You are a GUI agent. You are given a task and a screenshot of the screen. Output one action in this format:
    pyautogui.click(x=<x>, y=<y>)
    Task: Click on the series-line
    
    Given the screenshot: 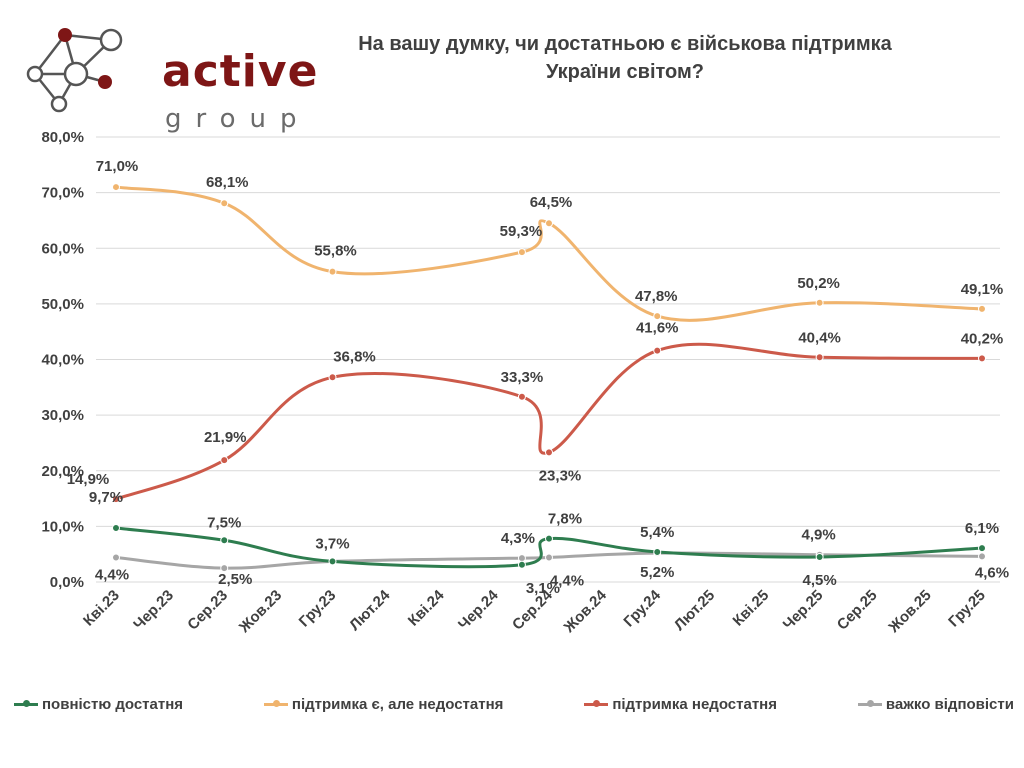 What is the action you would take?
    pyautogui.click(x=549, y=547)
    